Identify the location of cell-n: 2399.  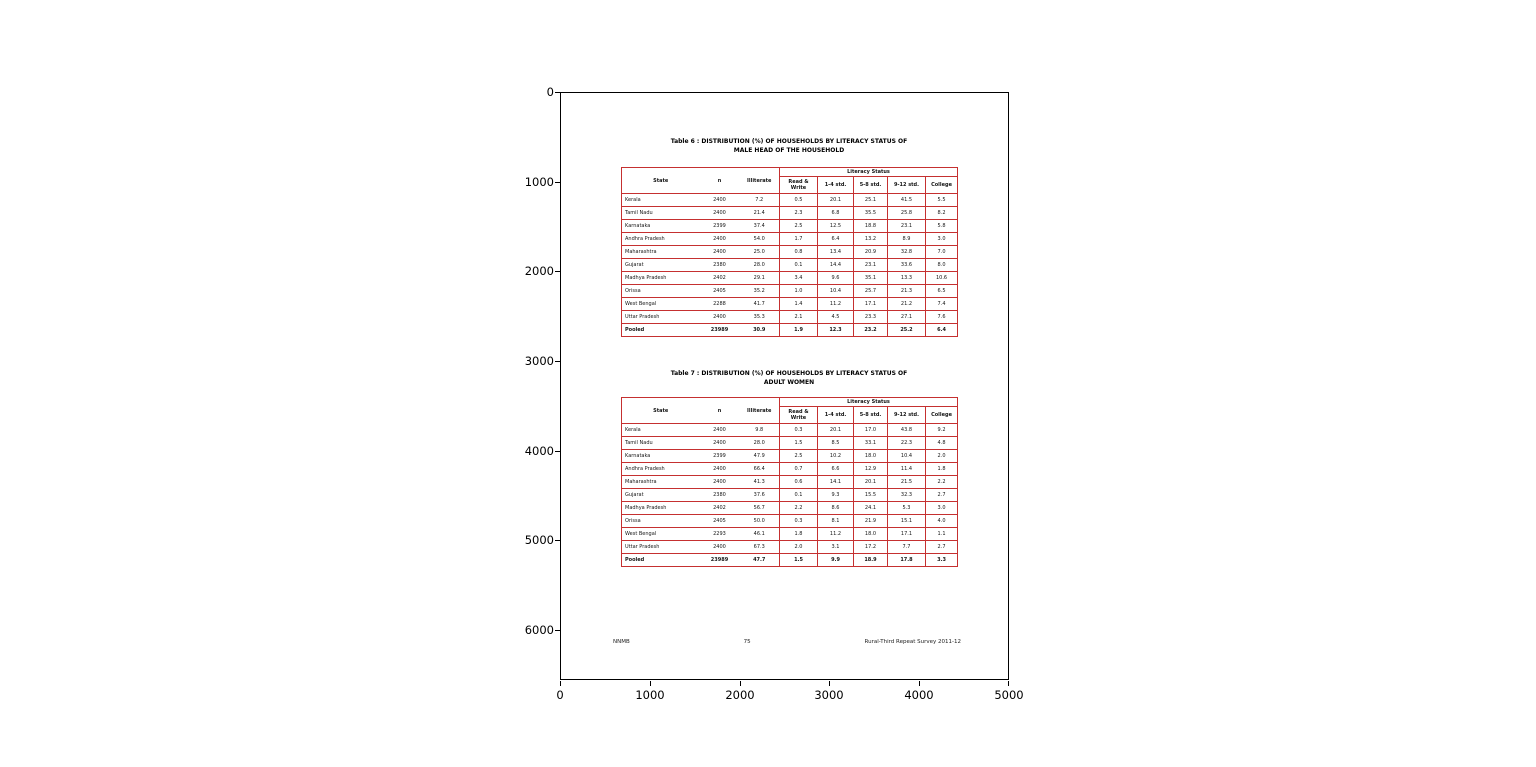
(719, 456).